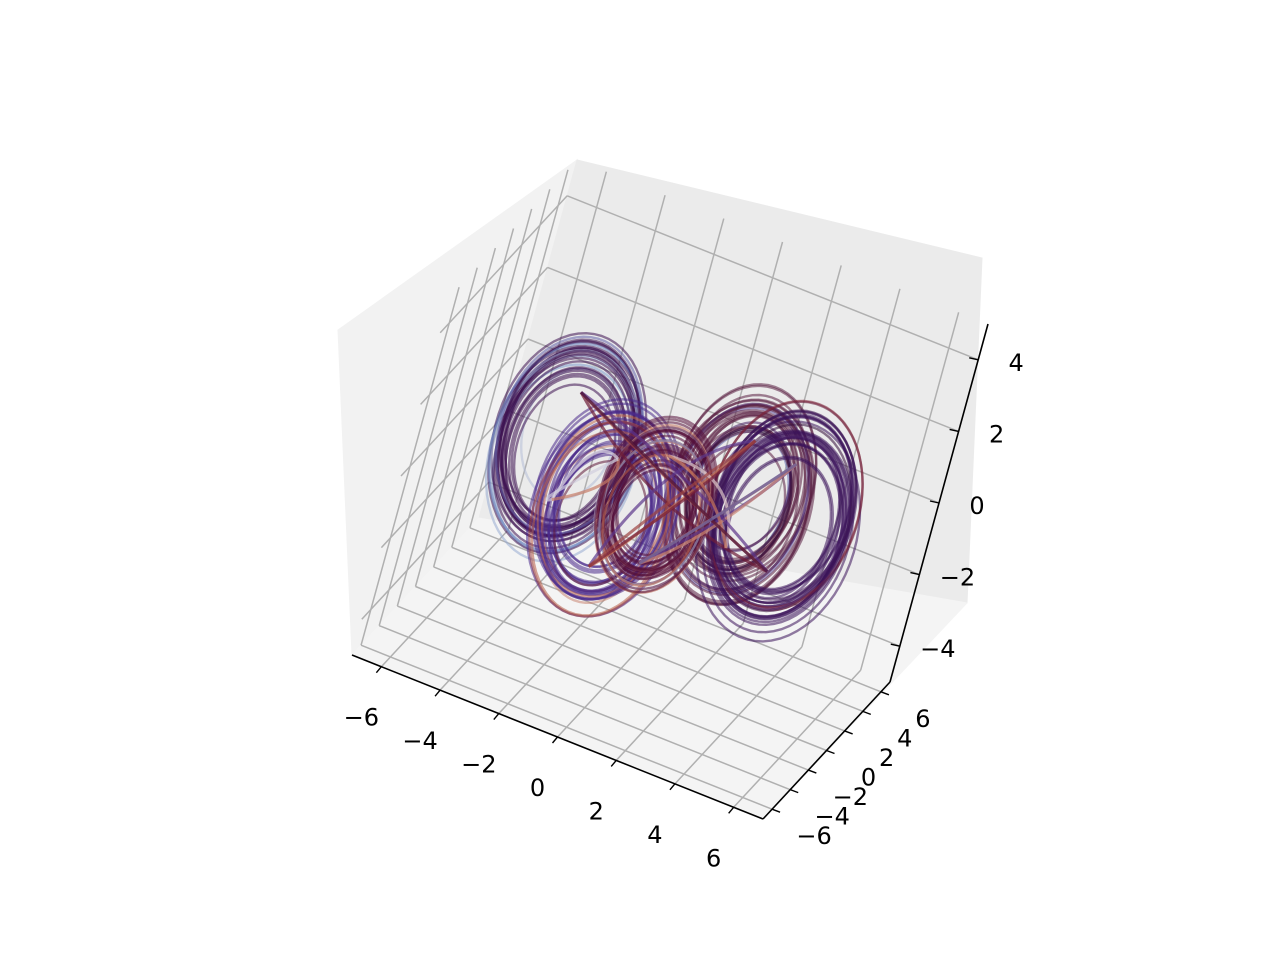  I want to click on z-tick-label: −4, so click(937, 649).